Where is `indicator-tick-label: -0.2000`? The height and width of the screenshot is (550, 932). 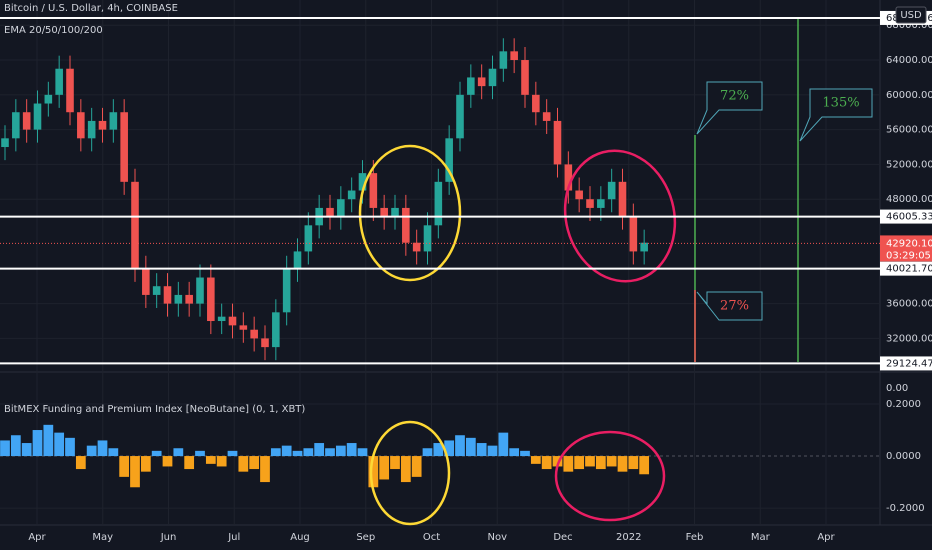
indicator-tick-label: -0.2000 is located at coordinates (905, 508).